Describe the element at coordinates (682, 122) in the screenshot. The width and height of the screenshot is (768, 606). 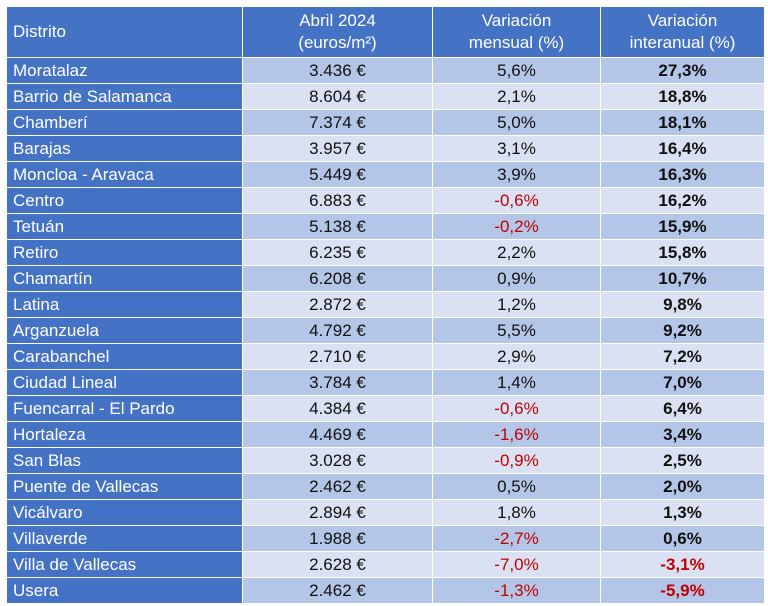
I see `annual-variation-cell: 18,1%` at that location.